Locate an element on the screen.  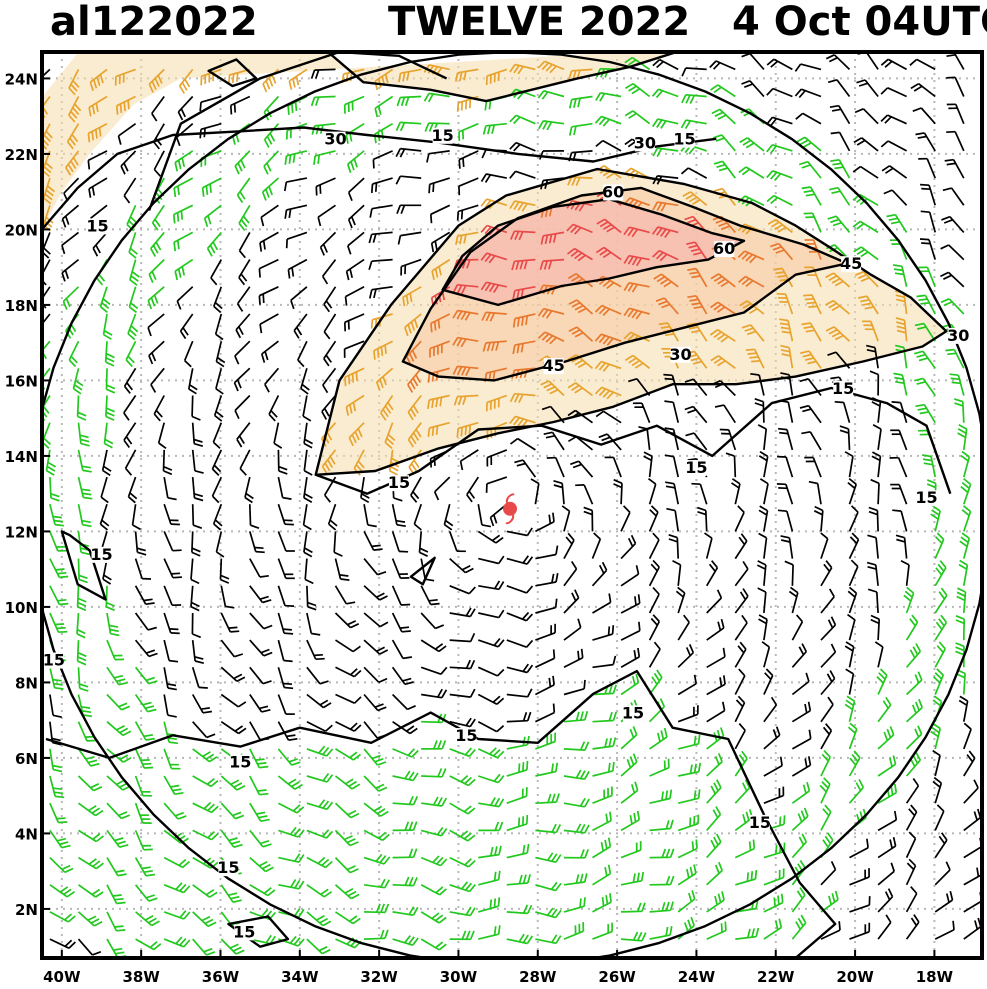
y-axis-ticks: 2N 4N 6N 8N 10N 12N 14N 16N 18N 20N 22N 24N is located at coordinates (27, 494).